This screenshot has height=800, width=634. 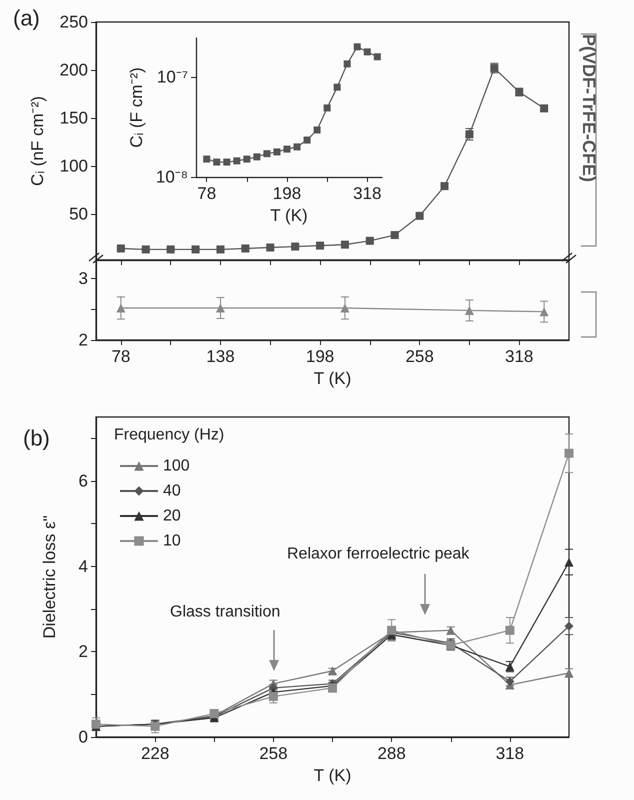 What do you see at coordinates (172, 177) in the screenshot?
I see `y-tick-label: 10⁻⁸` at bounding box center [172, 177].